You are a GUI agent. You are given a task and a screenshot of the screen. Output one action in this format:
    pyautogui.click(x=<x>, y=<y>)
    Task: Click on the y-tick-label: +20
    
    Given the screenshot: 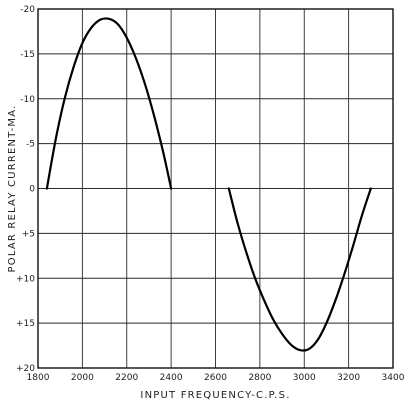 What is the action you would take?
    pyautogui.click(x=25, y=369)
    